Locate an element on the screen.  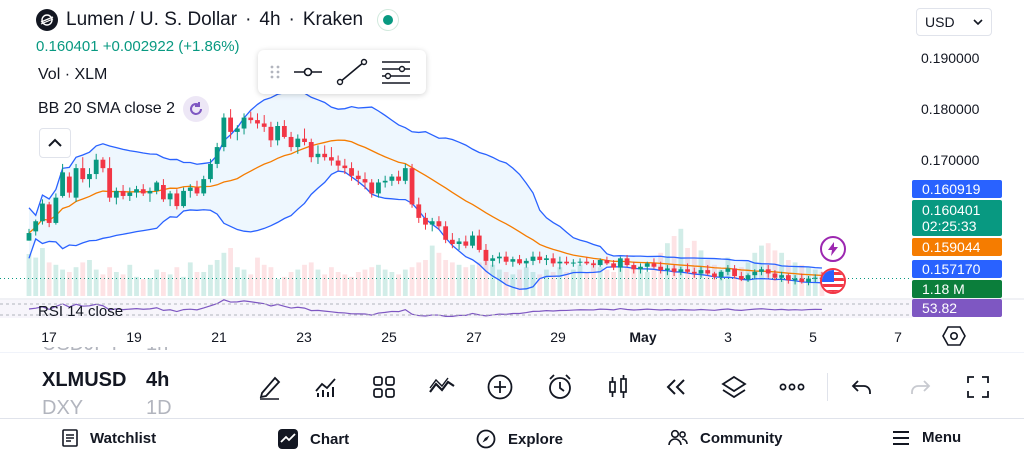
symbol-prev-name: USDJPY is located at coordinates (81, 351).